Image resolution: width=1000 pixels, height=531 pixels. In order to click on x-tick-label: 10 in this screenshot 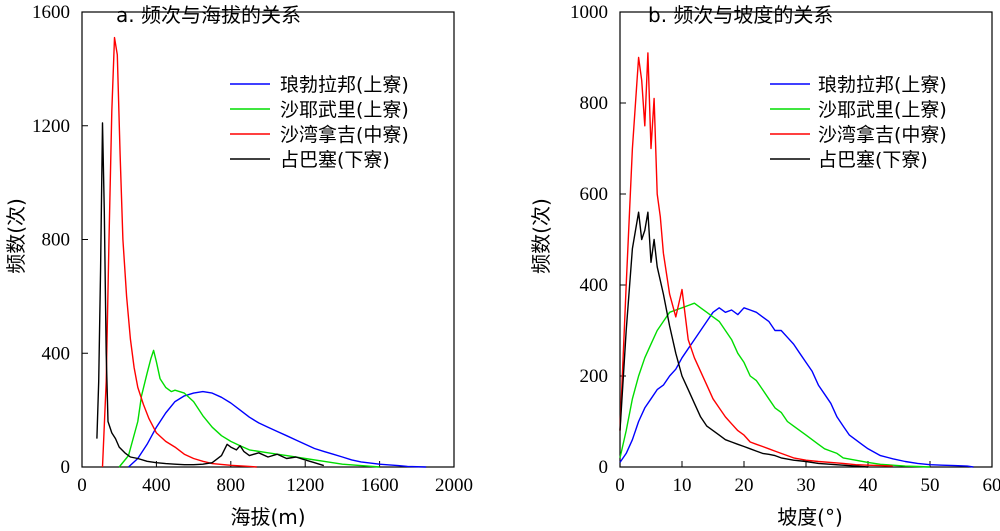, I will do `click(682, 485)`.